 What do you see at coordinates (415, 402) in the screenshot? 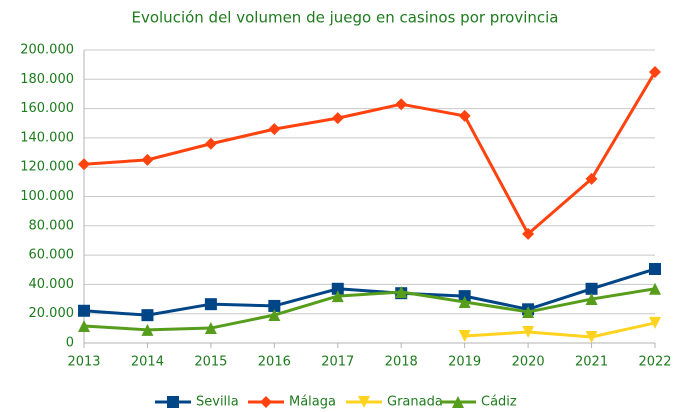
I see `legend-label: Granada` at bounding box center [415, 402].